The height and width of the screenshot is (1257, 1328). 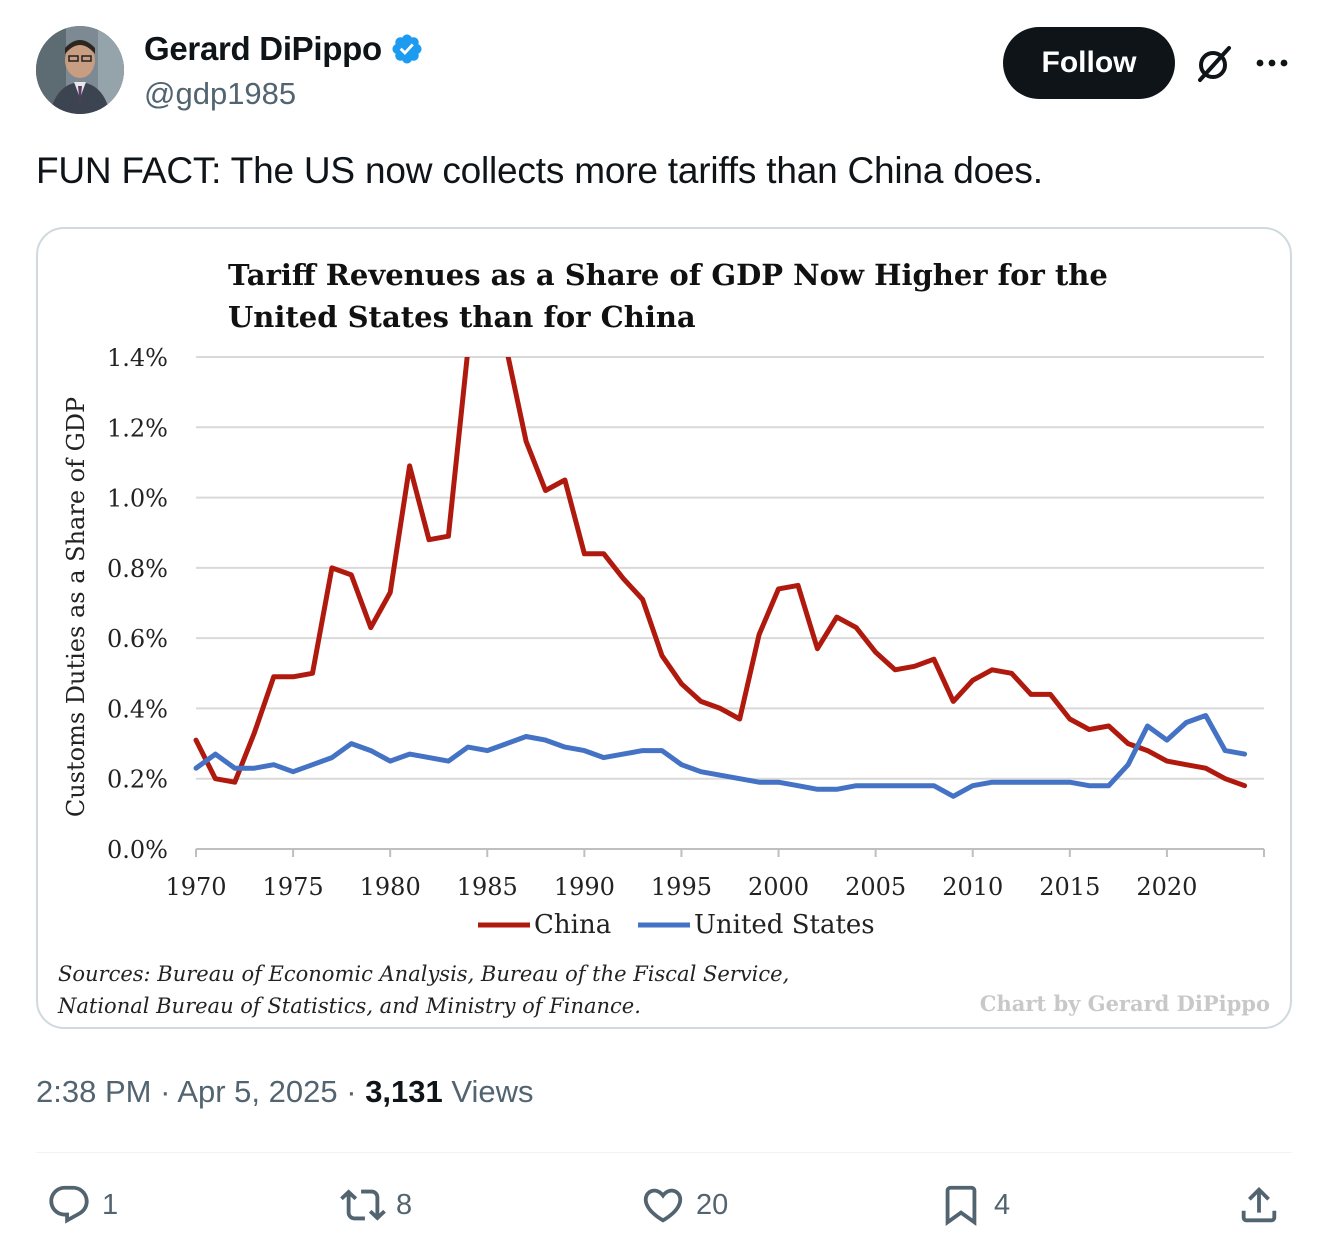 I want to click on y-tick-label: 1.4%, so click(x=137, y=358).